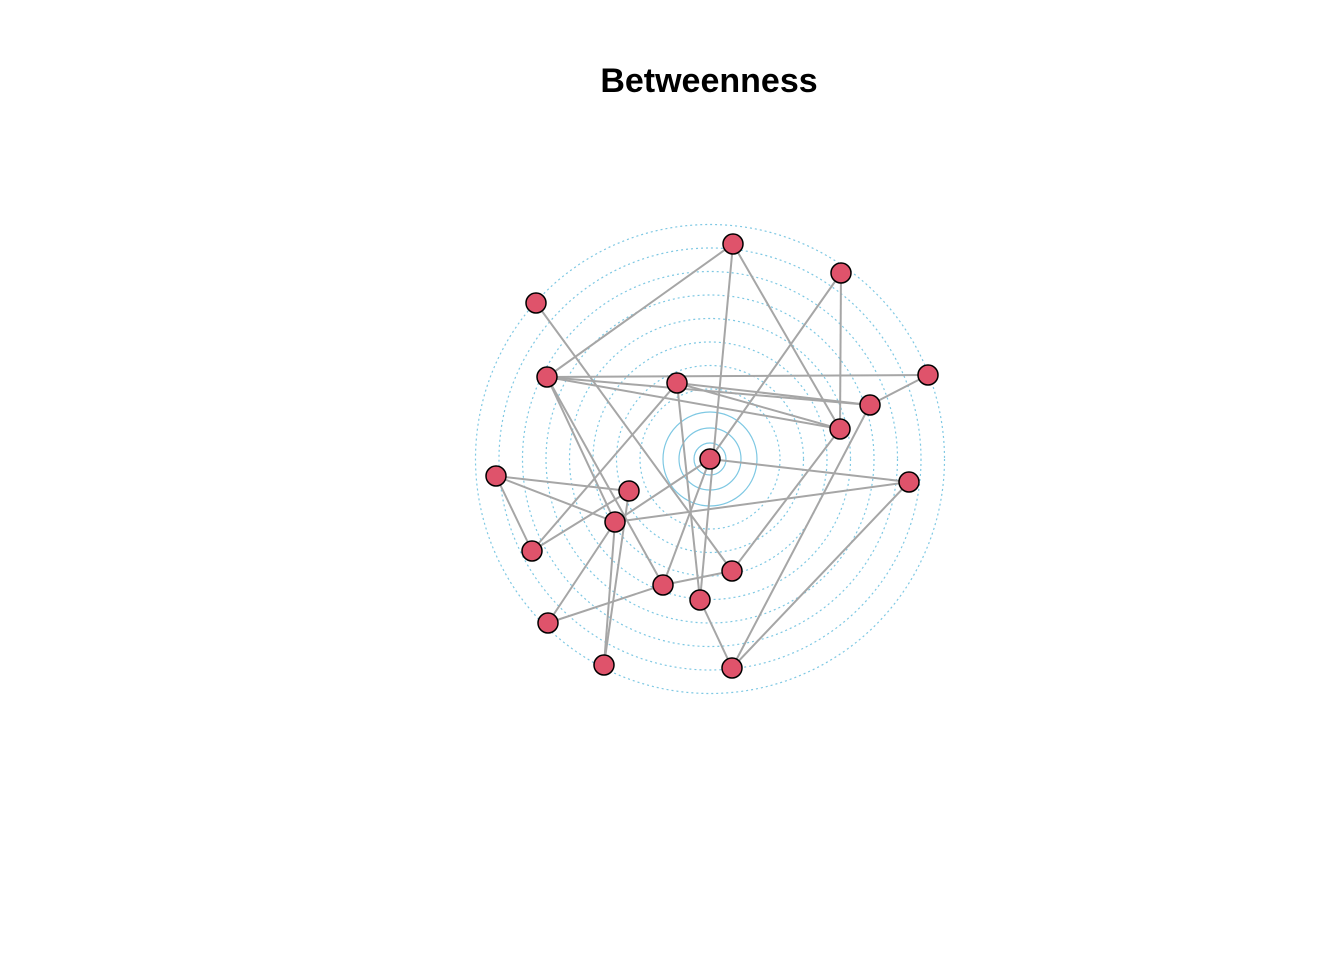 This screenshot has width=1344, height=960. I want to click on ring, so click(710, 459).